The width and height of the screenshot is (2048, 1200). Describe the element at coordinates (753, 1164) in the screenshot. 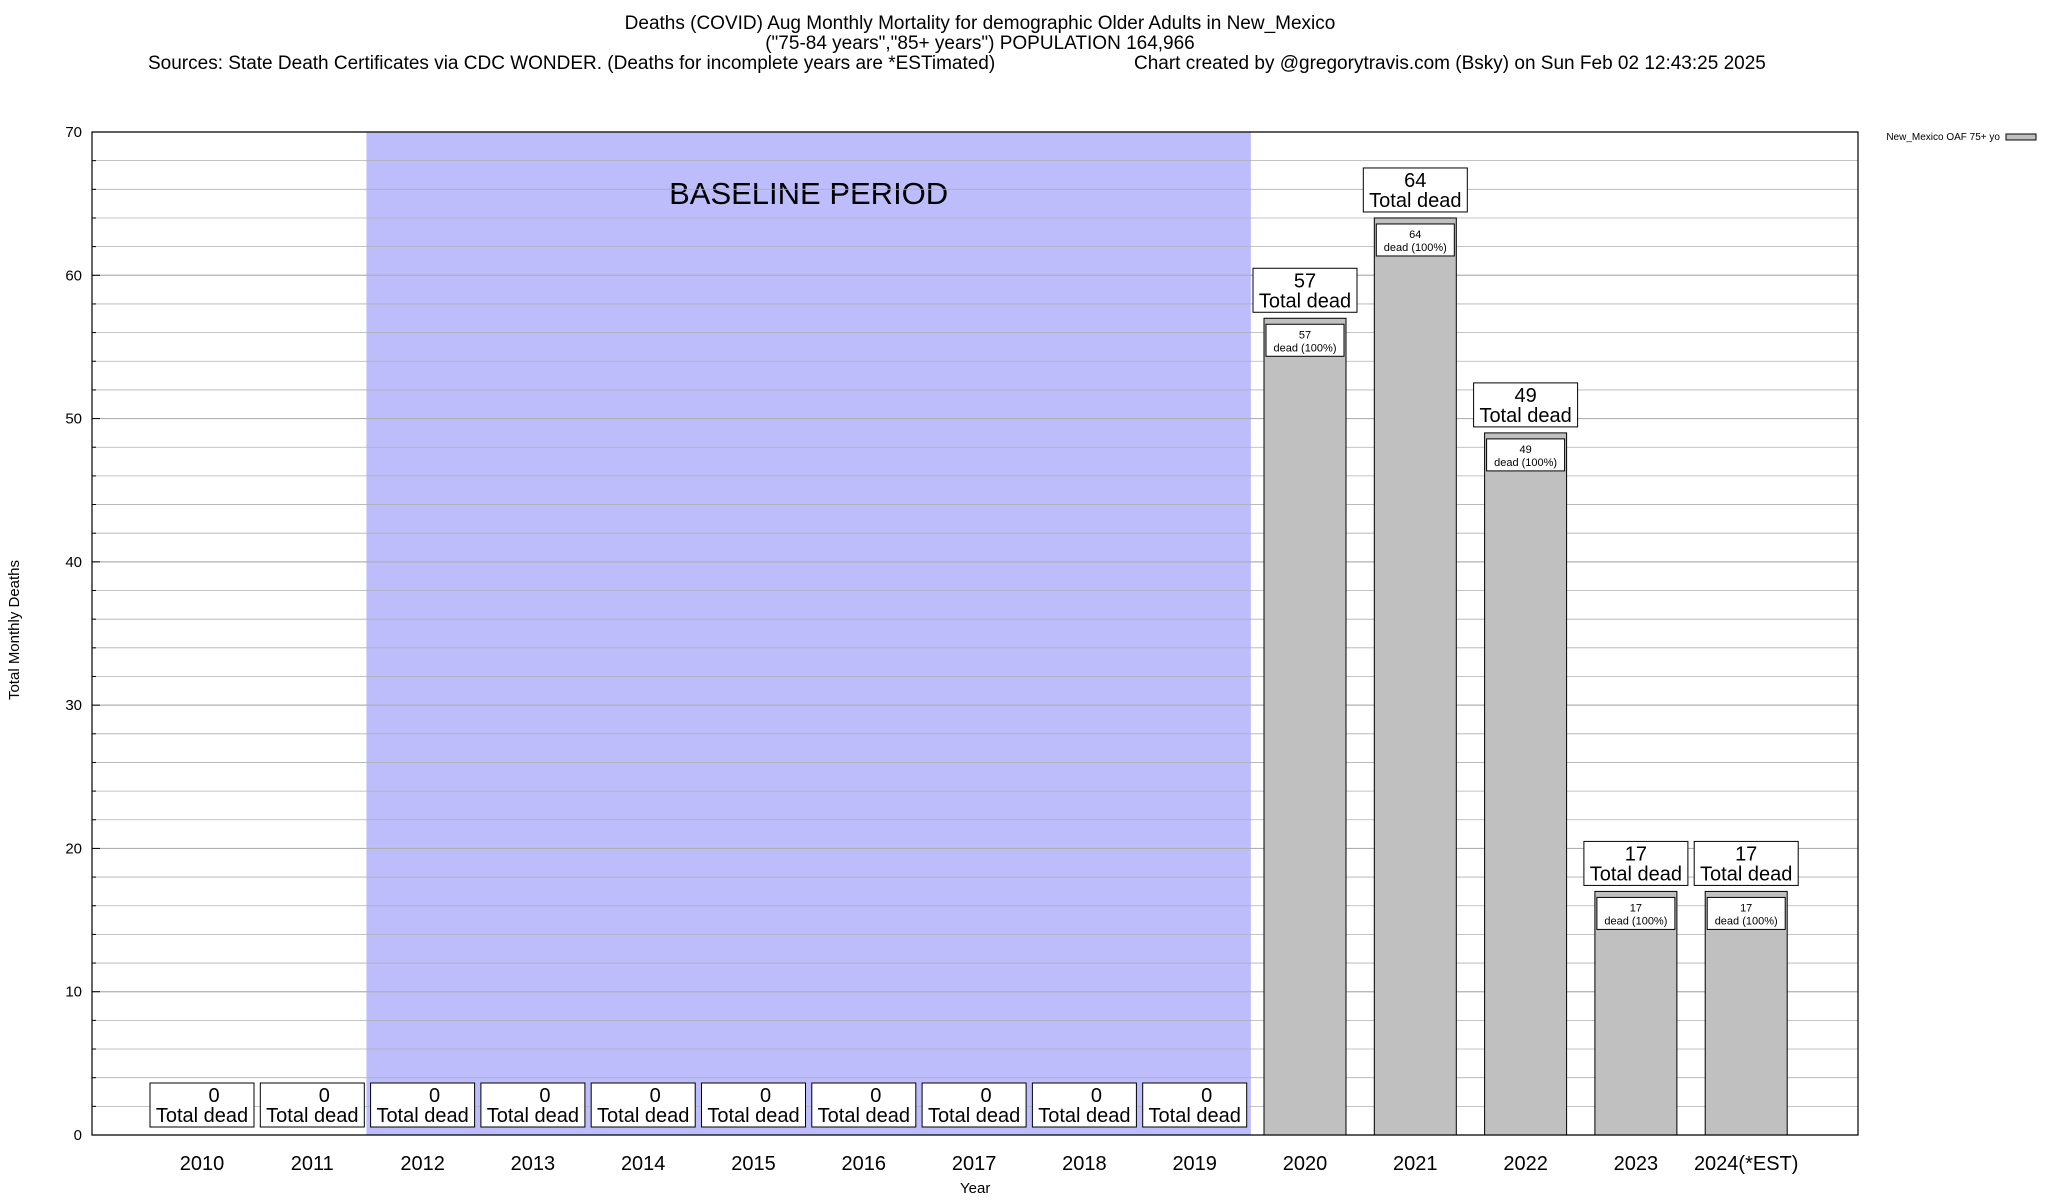

I see `x-tick-label: 2015` at that location.